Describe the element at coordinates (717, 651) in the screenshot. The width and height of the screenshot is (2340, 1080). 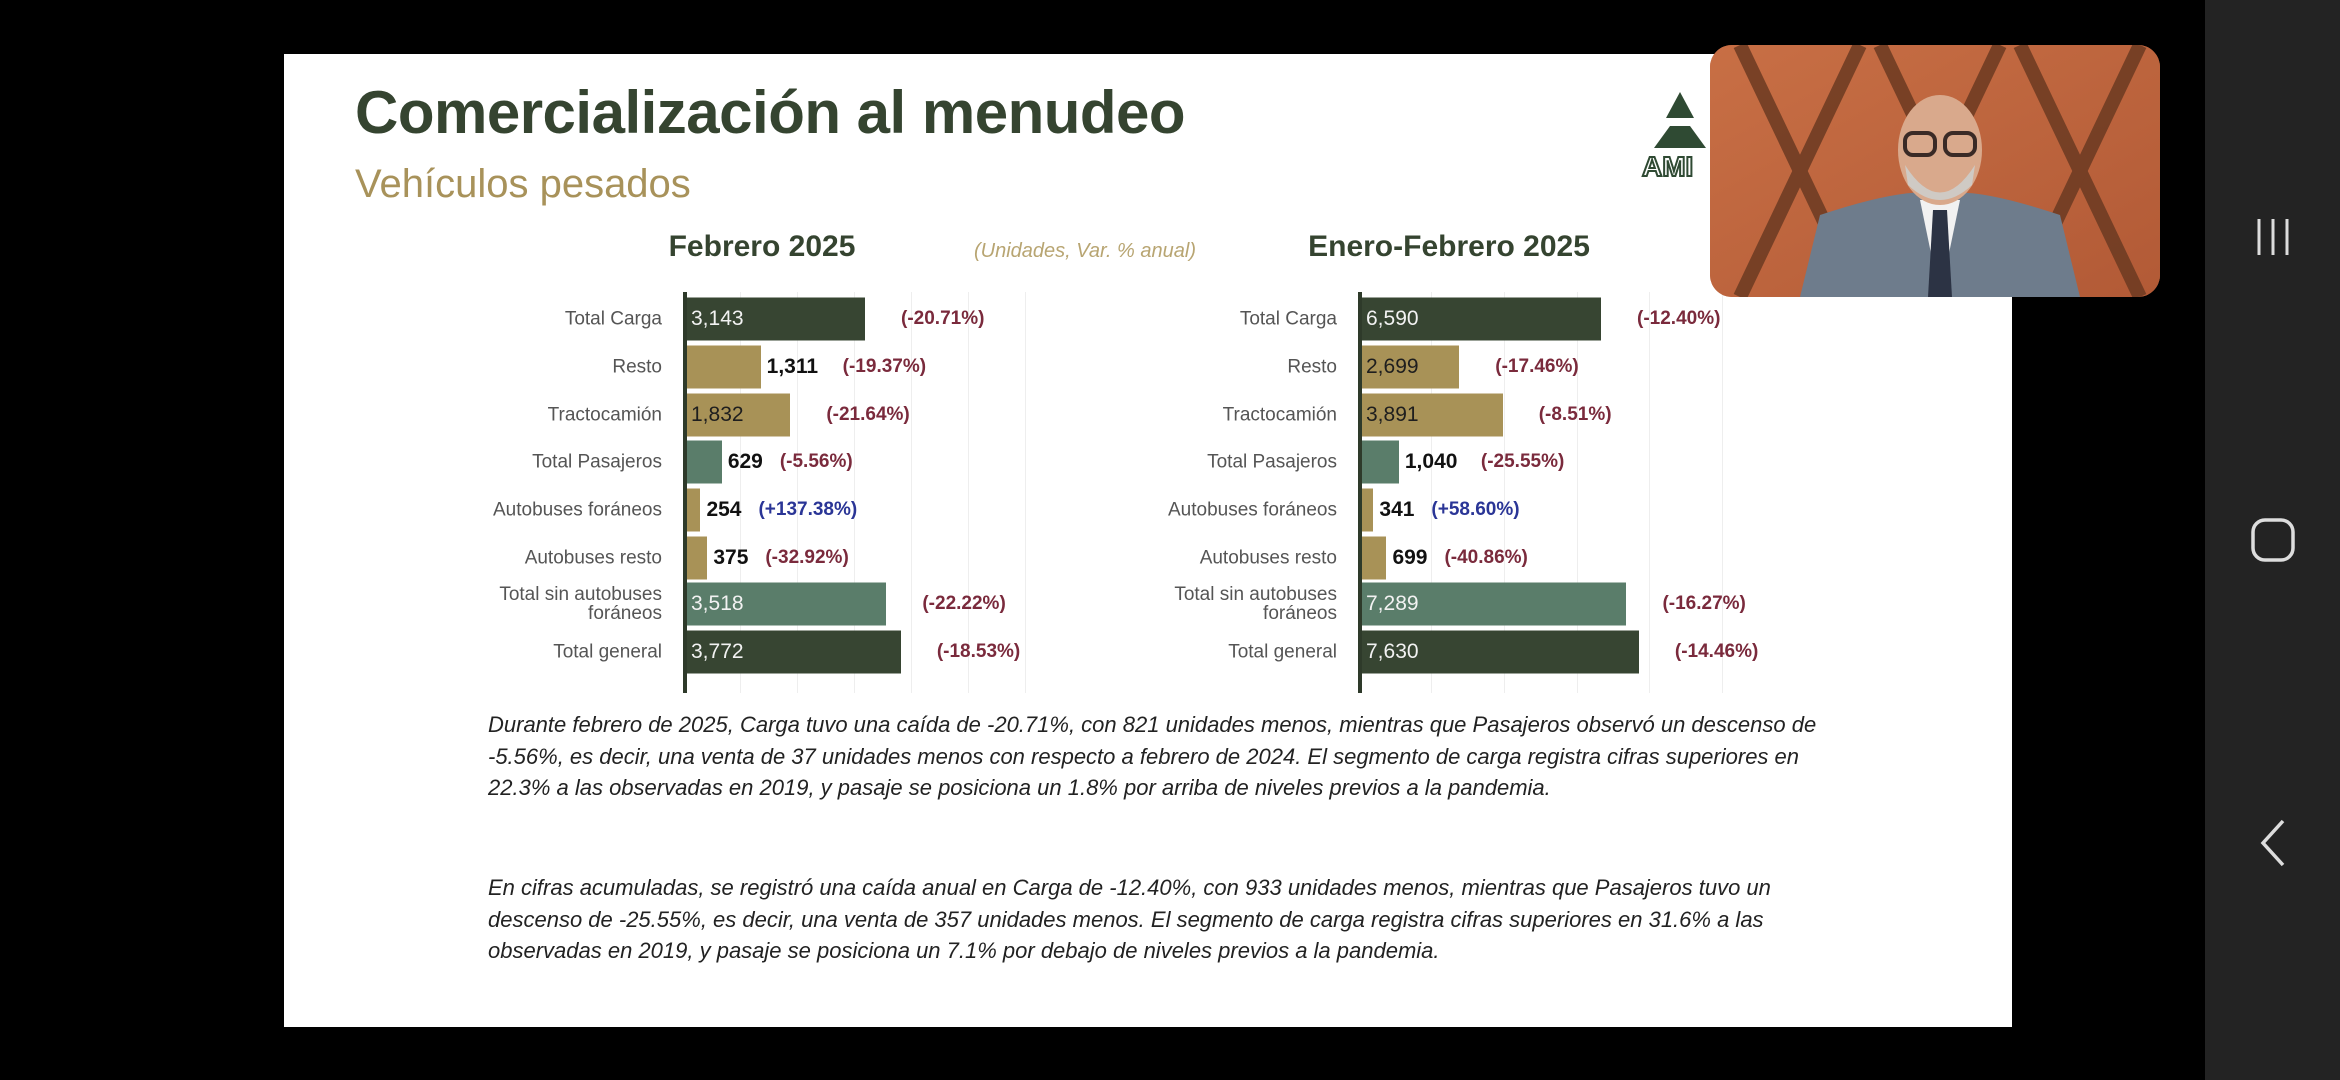
I see `value-label: 3,772` at that location.